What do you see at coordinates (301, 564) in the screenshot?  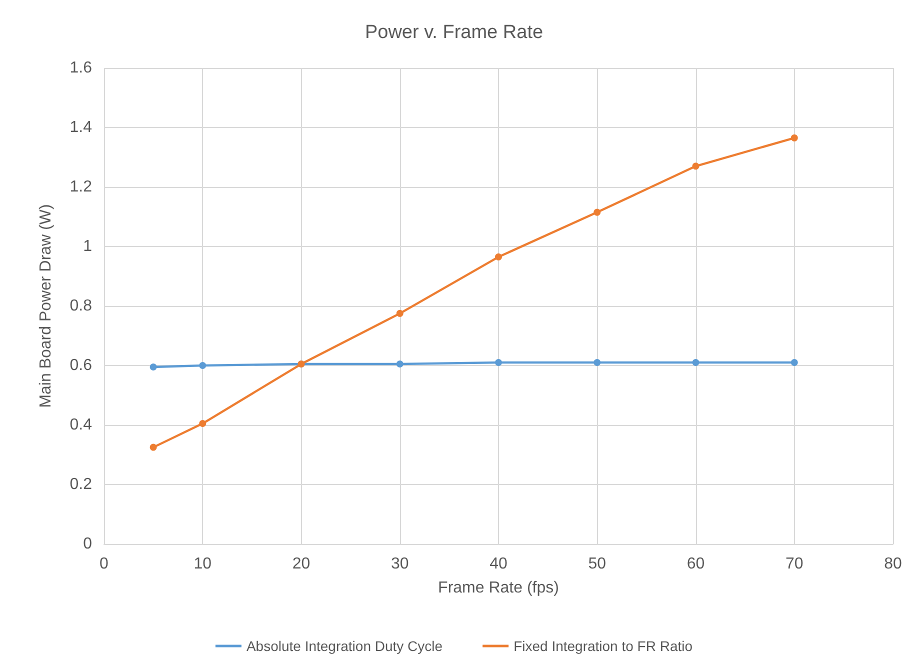 I see `x-tick-label: 20` at bounding box center [301, 564].